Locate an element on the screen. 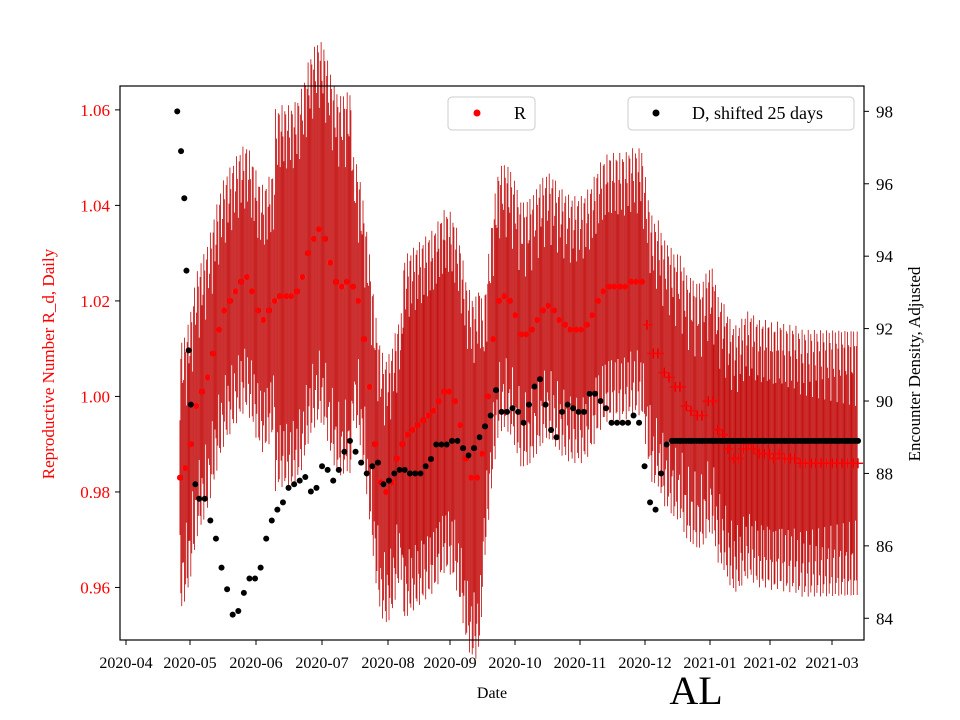 This screenshot has height=720, width=960. y-right-tick-label: 86 is located at coordinates (884, 546).